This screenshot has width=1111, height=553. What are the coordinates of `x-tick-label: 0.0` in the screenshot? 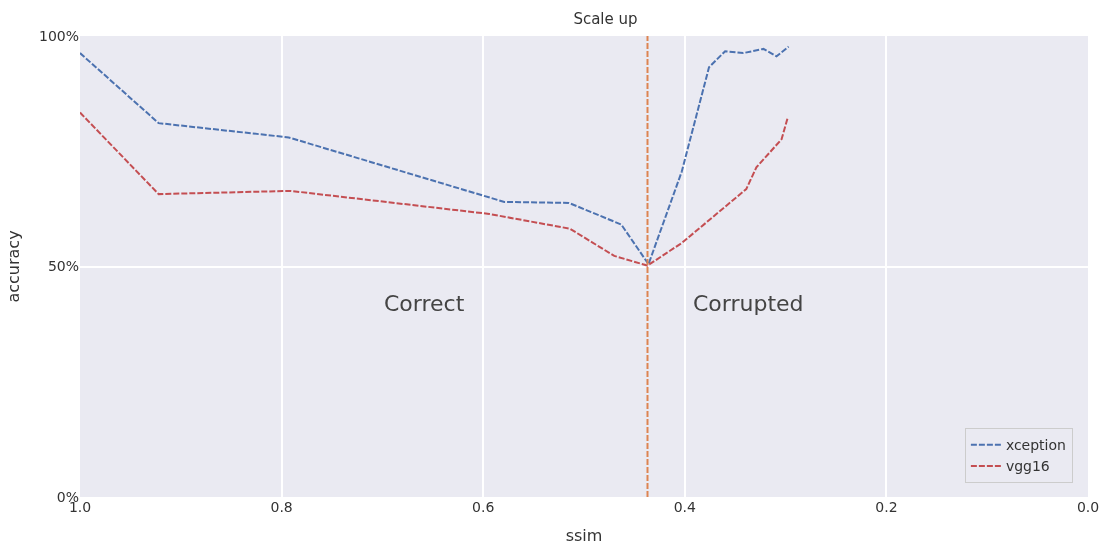 It's located at (1088, 507).